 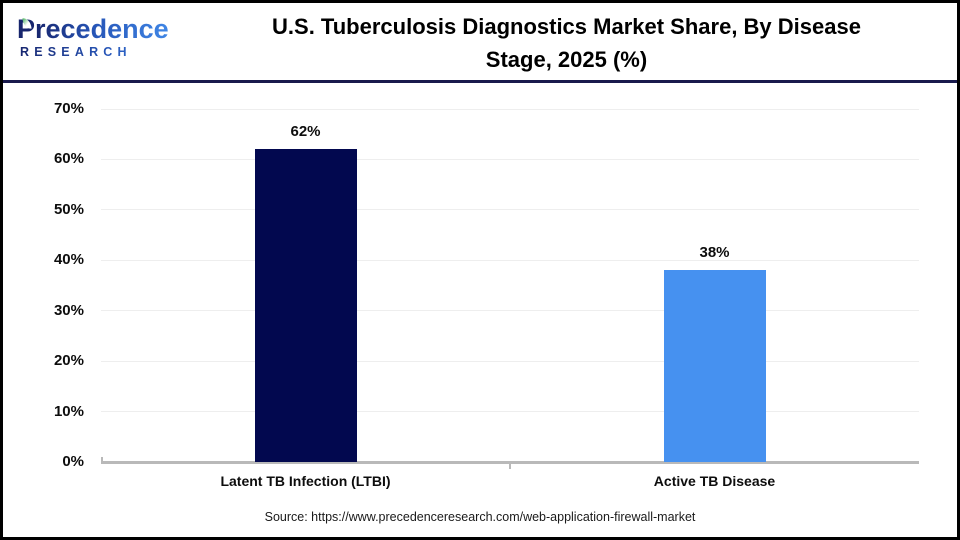 What do you see at coordinates (68, 361) in the screenshot?
I see `ytick-label-20: 20%` at bounding box center [68, 361].